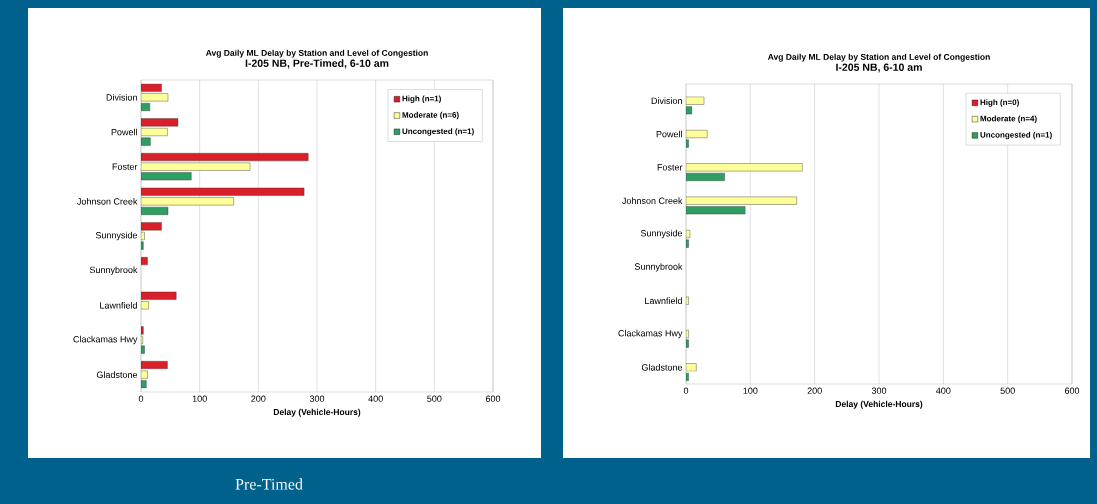  What do you see at coordinates (999, 103) in the screenshot?
I see `legend-label: High (n=0)` at bounding box center [999, 103].